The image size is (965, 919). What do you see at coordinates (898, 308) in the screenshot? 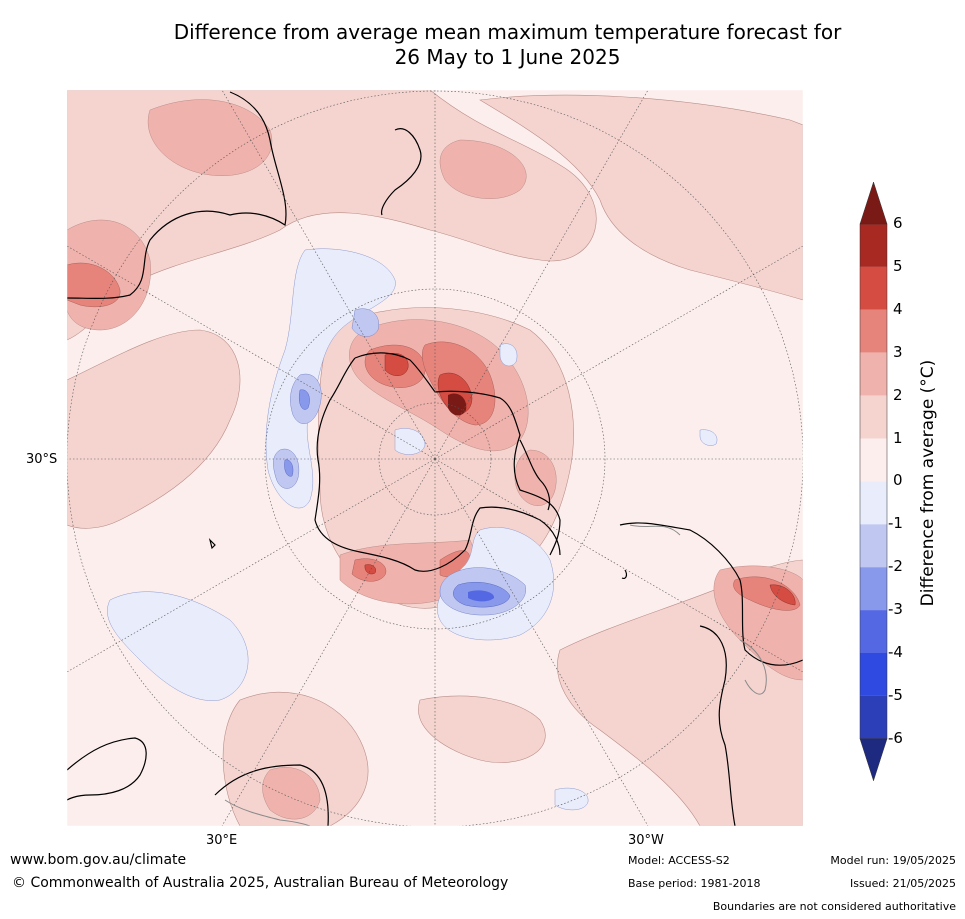
I see `colorbar-tick-label: 4` at bounding box center [898, 308].